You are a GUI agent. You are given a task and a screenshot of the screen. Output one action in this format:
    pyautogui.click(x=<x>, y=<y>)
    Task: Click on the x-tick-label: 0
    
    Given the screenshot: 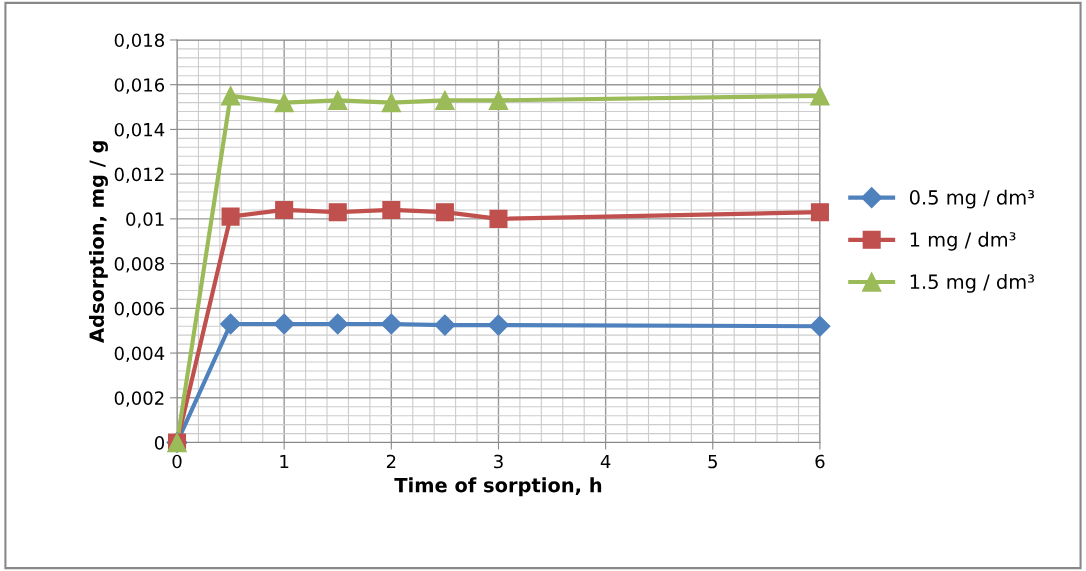 What is the action you would take?
    pyautogui.click(x=177, y=461)
    